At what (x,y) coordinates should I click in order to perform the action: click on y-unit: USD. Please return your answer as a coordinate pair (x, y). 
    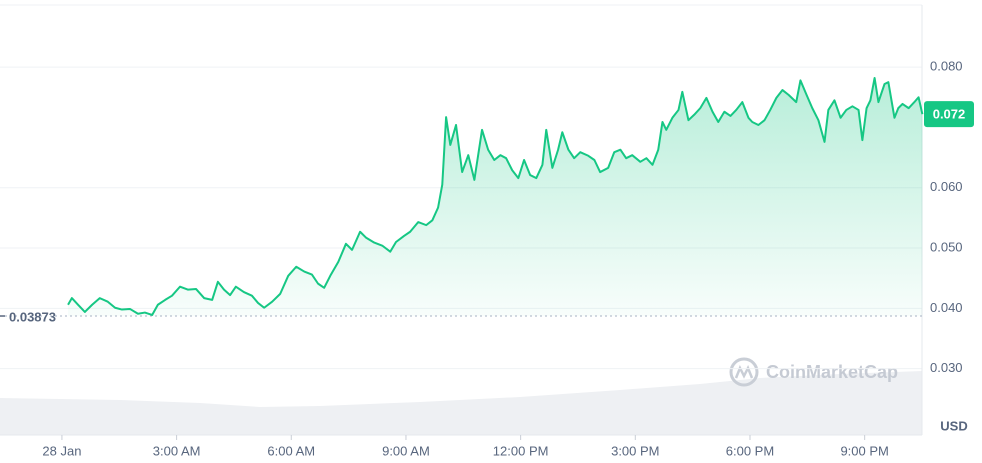
    Looking at the image, I should click on (953, 425).